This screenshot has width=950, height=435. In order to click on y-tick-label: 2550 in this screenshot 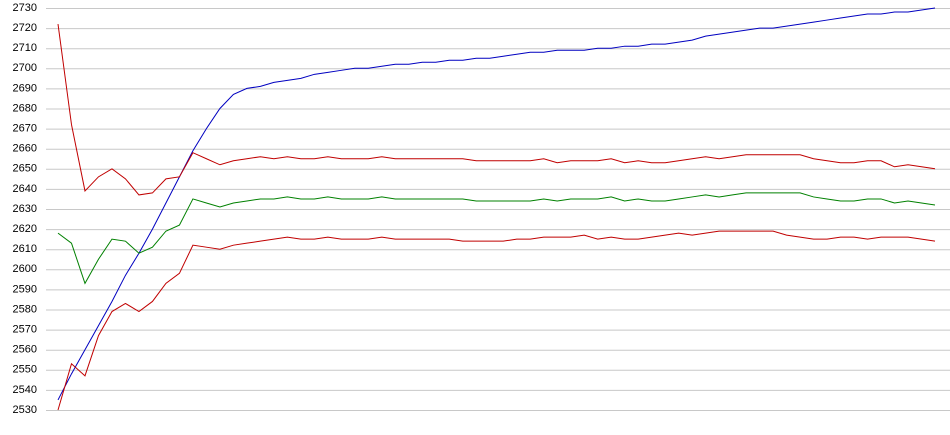, I will do `click(25, 370)`.